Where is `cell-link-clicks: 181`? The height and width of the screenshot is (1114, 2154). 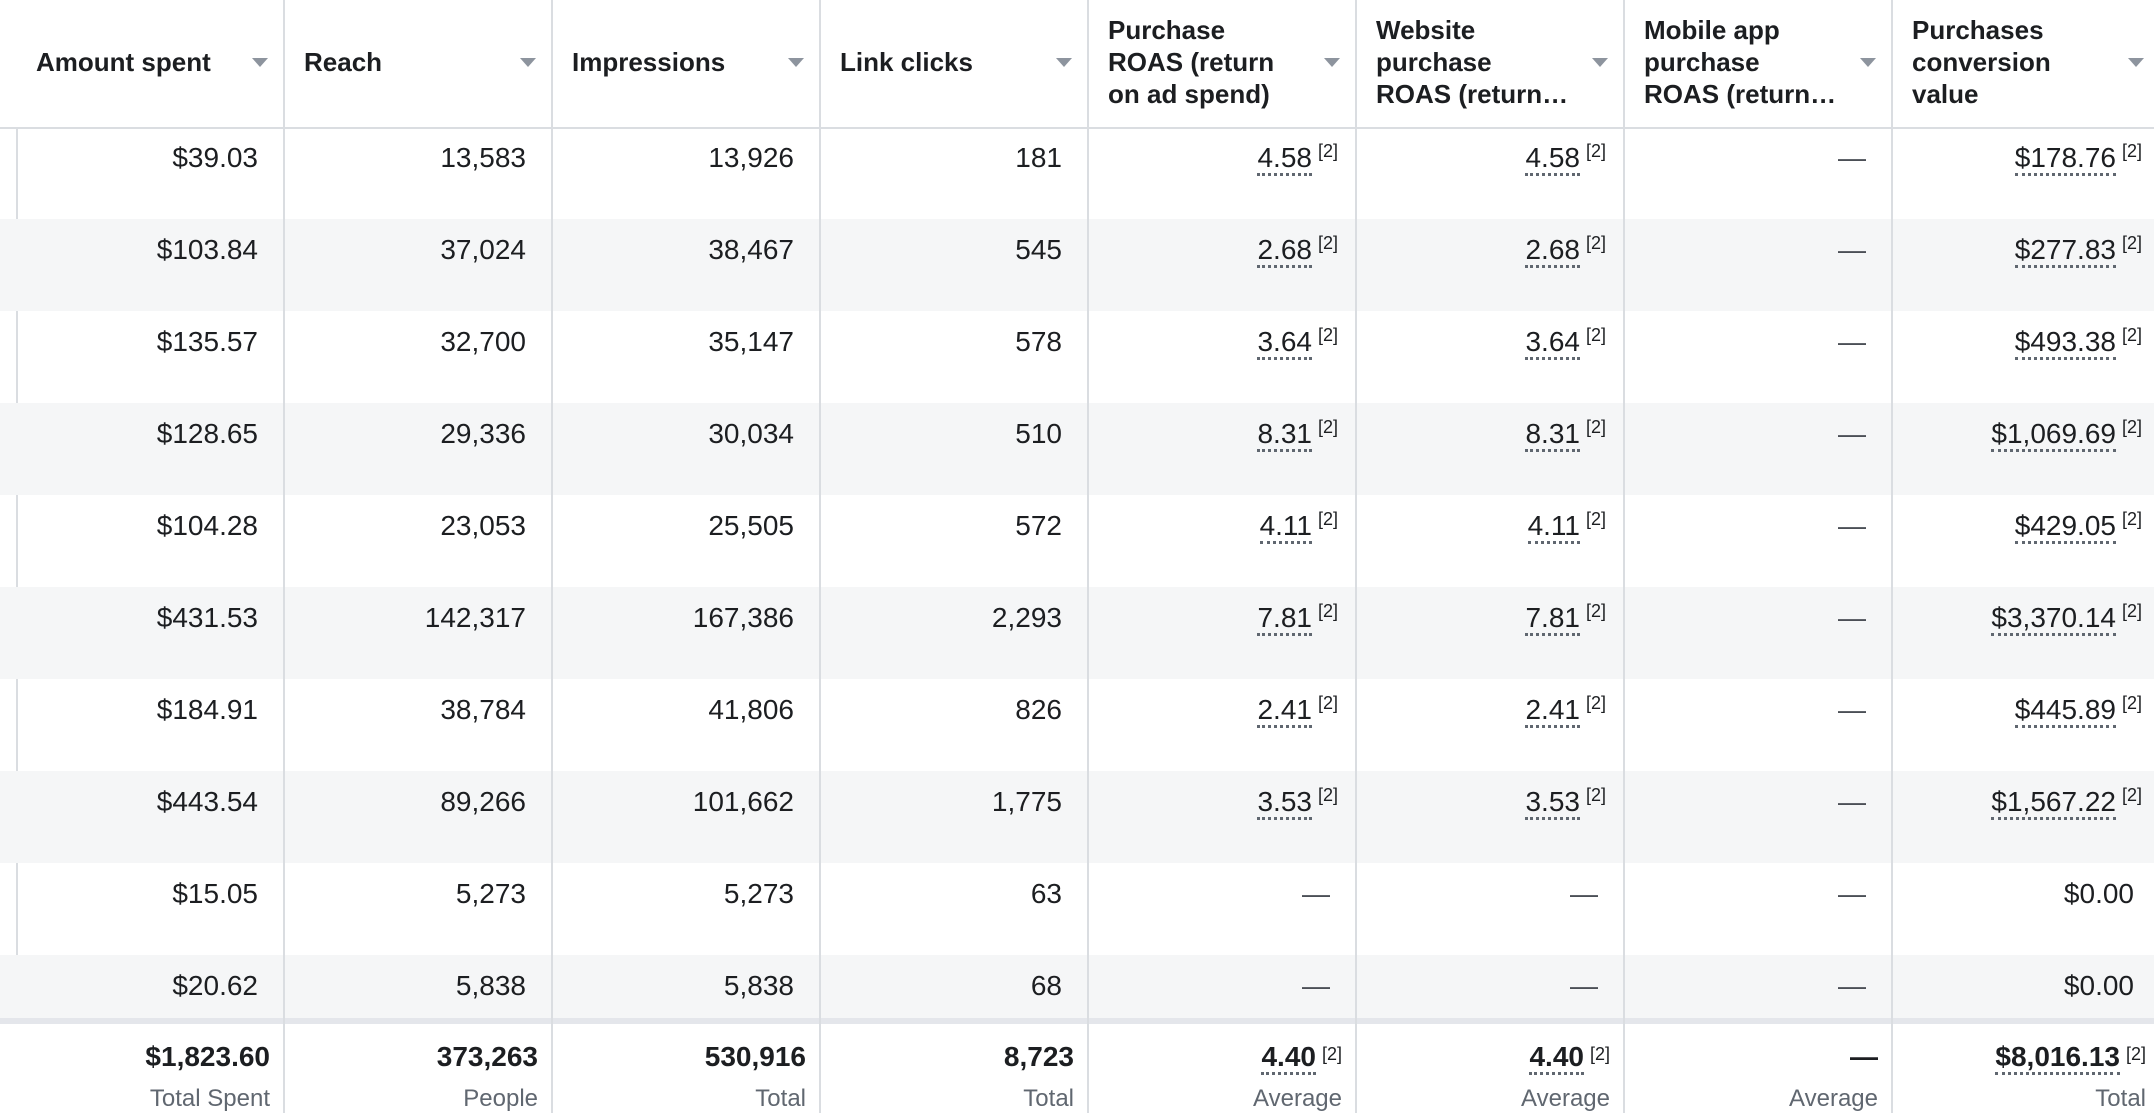
cell-link-clicks: 181 is located at coordinates (954, 173).